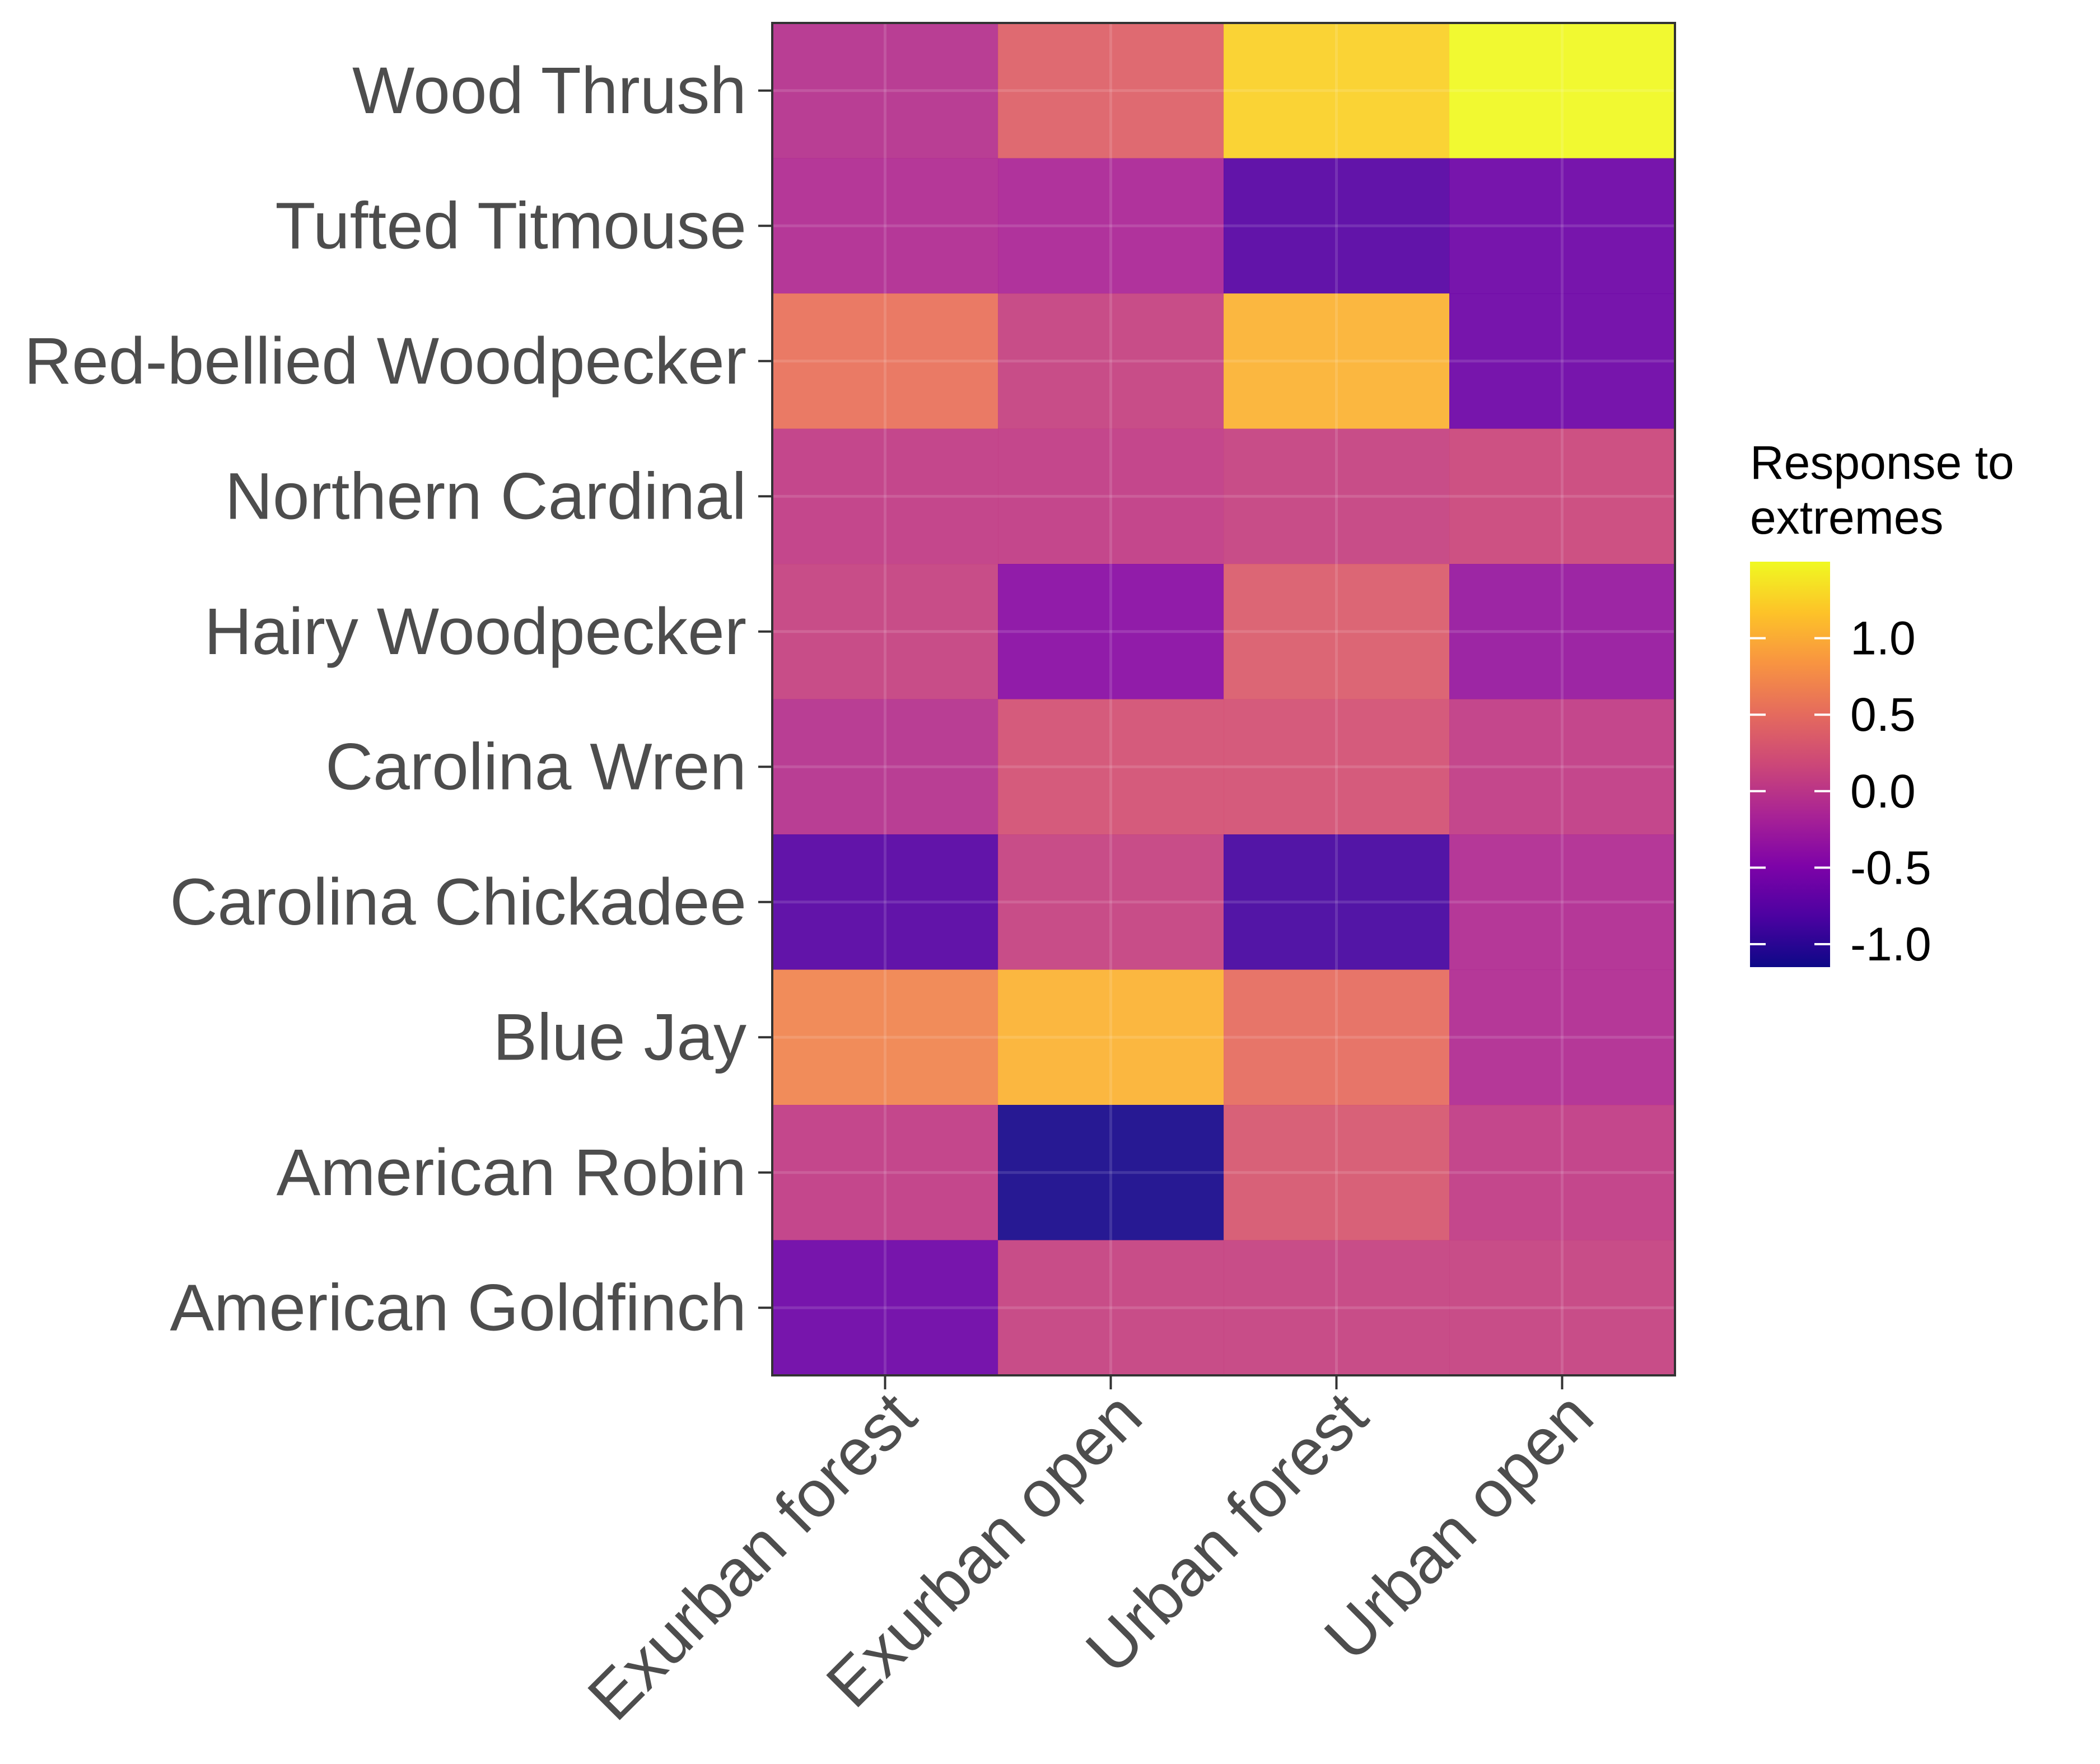  Describe the element at coordinates (486, 496) in the screenshot. I see `y-tick-label-northern-cardinal: Northern Cardinal` at that location.